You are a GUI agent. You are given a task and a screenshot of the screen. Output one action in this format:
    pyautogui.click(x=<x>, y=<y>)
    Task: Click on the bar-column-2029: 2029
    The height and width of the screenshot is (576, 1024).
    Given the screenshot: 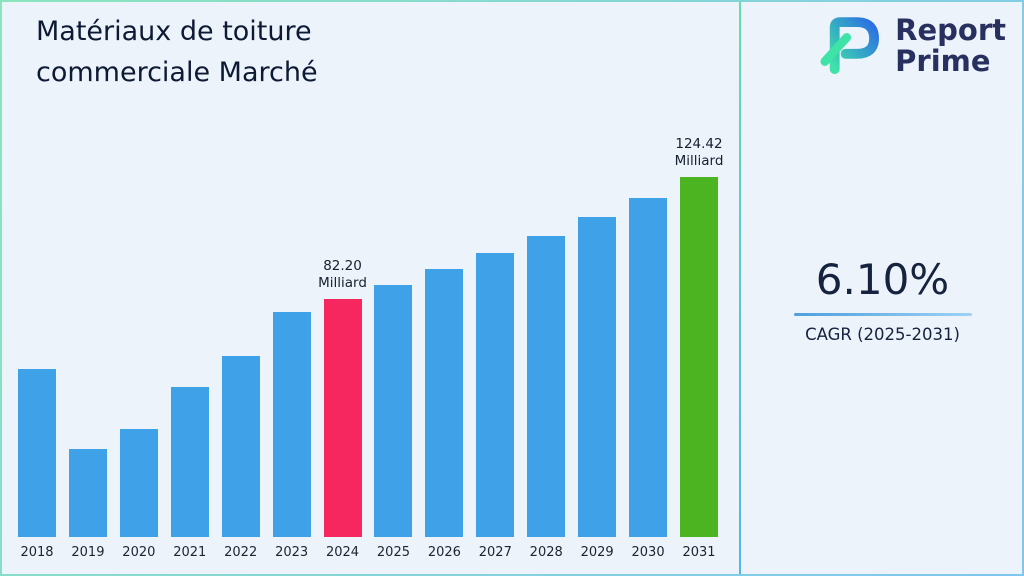 What is the action you would take?
    pyautogui.click(x=597, y=388)
    